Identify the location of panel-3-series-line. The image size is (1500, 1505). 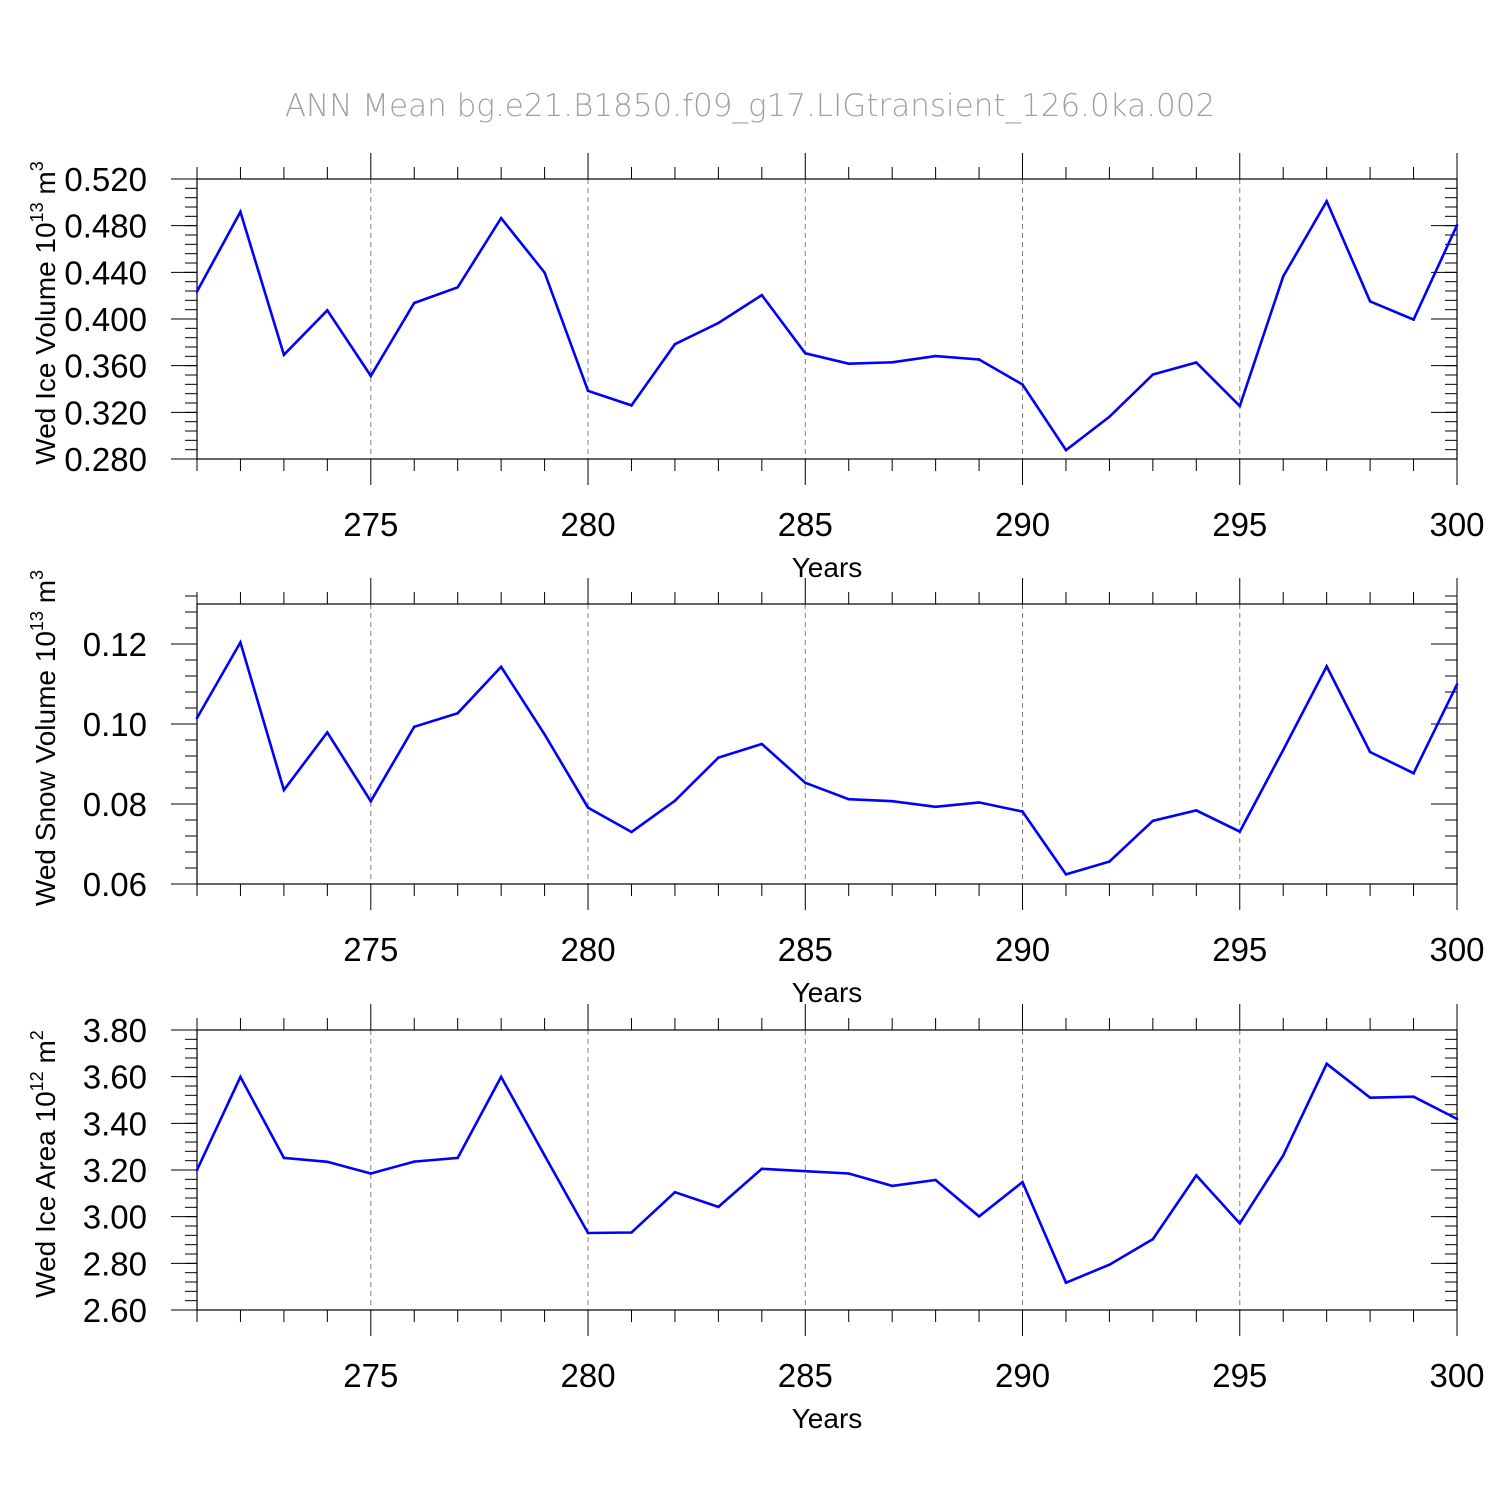
(826, 1173).